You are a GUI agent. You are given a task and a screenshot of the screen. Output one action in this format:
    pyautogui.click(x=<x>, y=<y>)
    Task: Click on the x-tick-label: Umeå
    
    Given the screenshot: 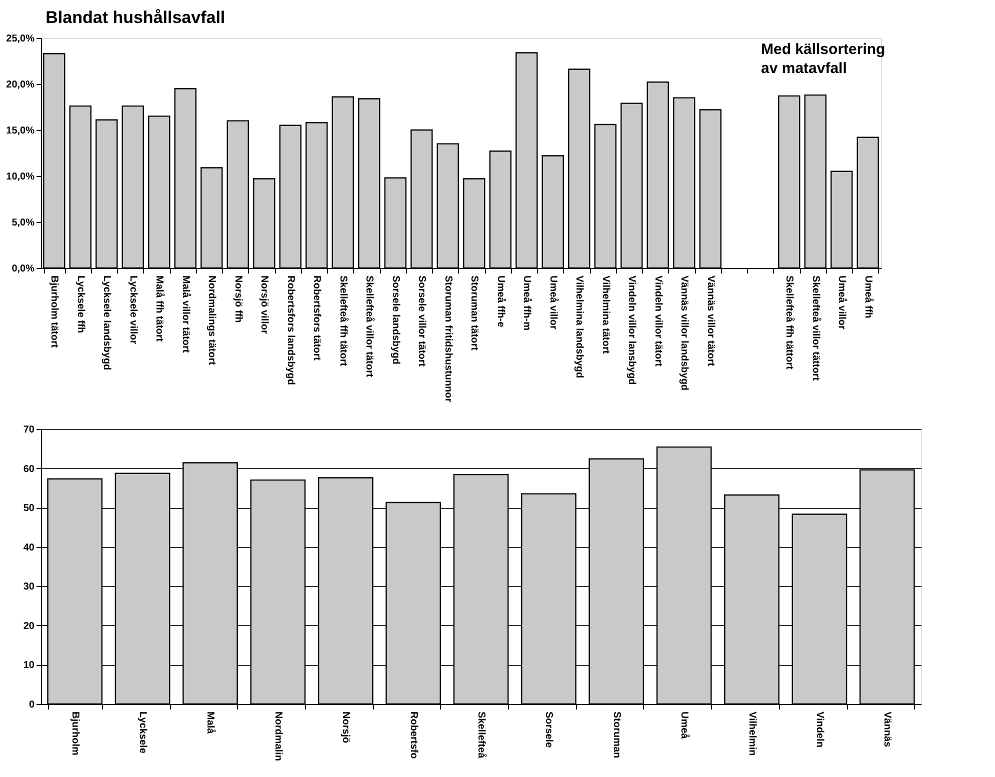 What is the action you would take?
    pyautogui.click(x=684, y=726)
    